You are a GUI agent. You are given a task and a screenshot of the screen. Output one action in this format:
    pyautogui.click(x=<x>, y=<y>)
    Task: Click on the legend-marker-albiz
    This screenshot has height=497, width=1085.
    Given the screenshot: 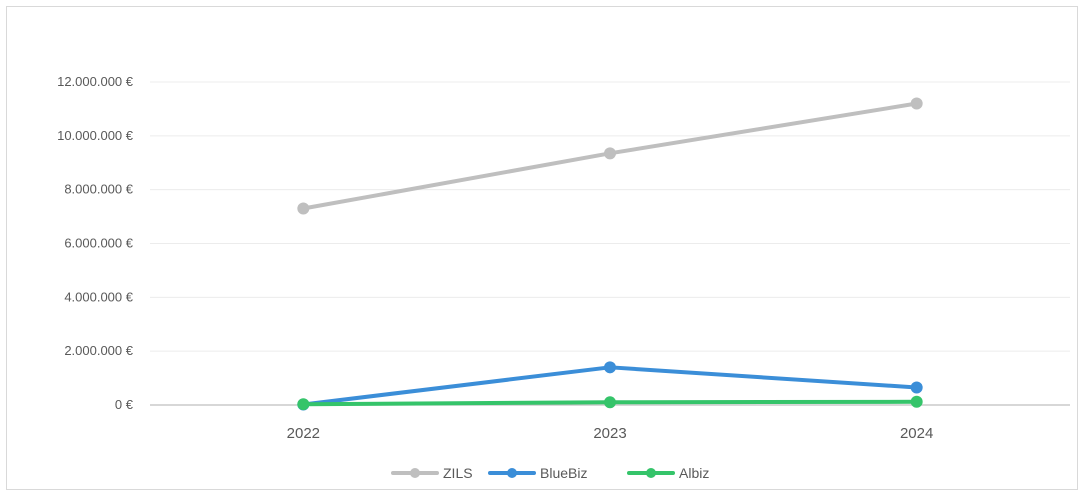 What is the action you would take?
    pyautogui.click(x=651, y=473)
    